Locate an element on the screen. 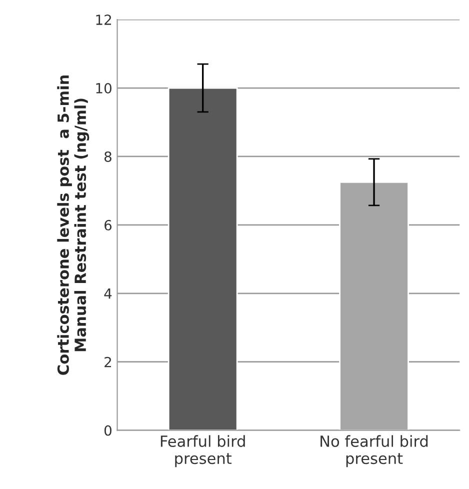 Image resolution: width=469 pixels, height=489 pixels. y-tick-label: 12 is located at coordinates (103, 19).